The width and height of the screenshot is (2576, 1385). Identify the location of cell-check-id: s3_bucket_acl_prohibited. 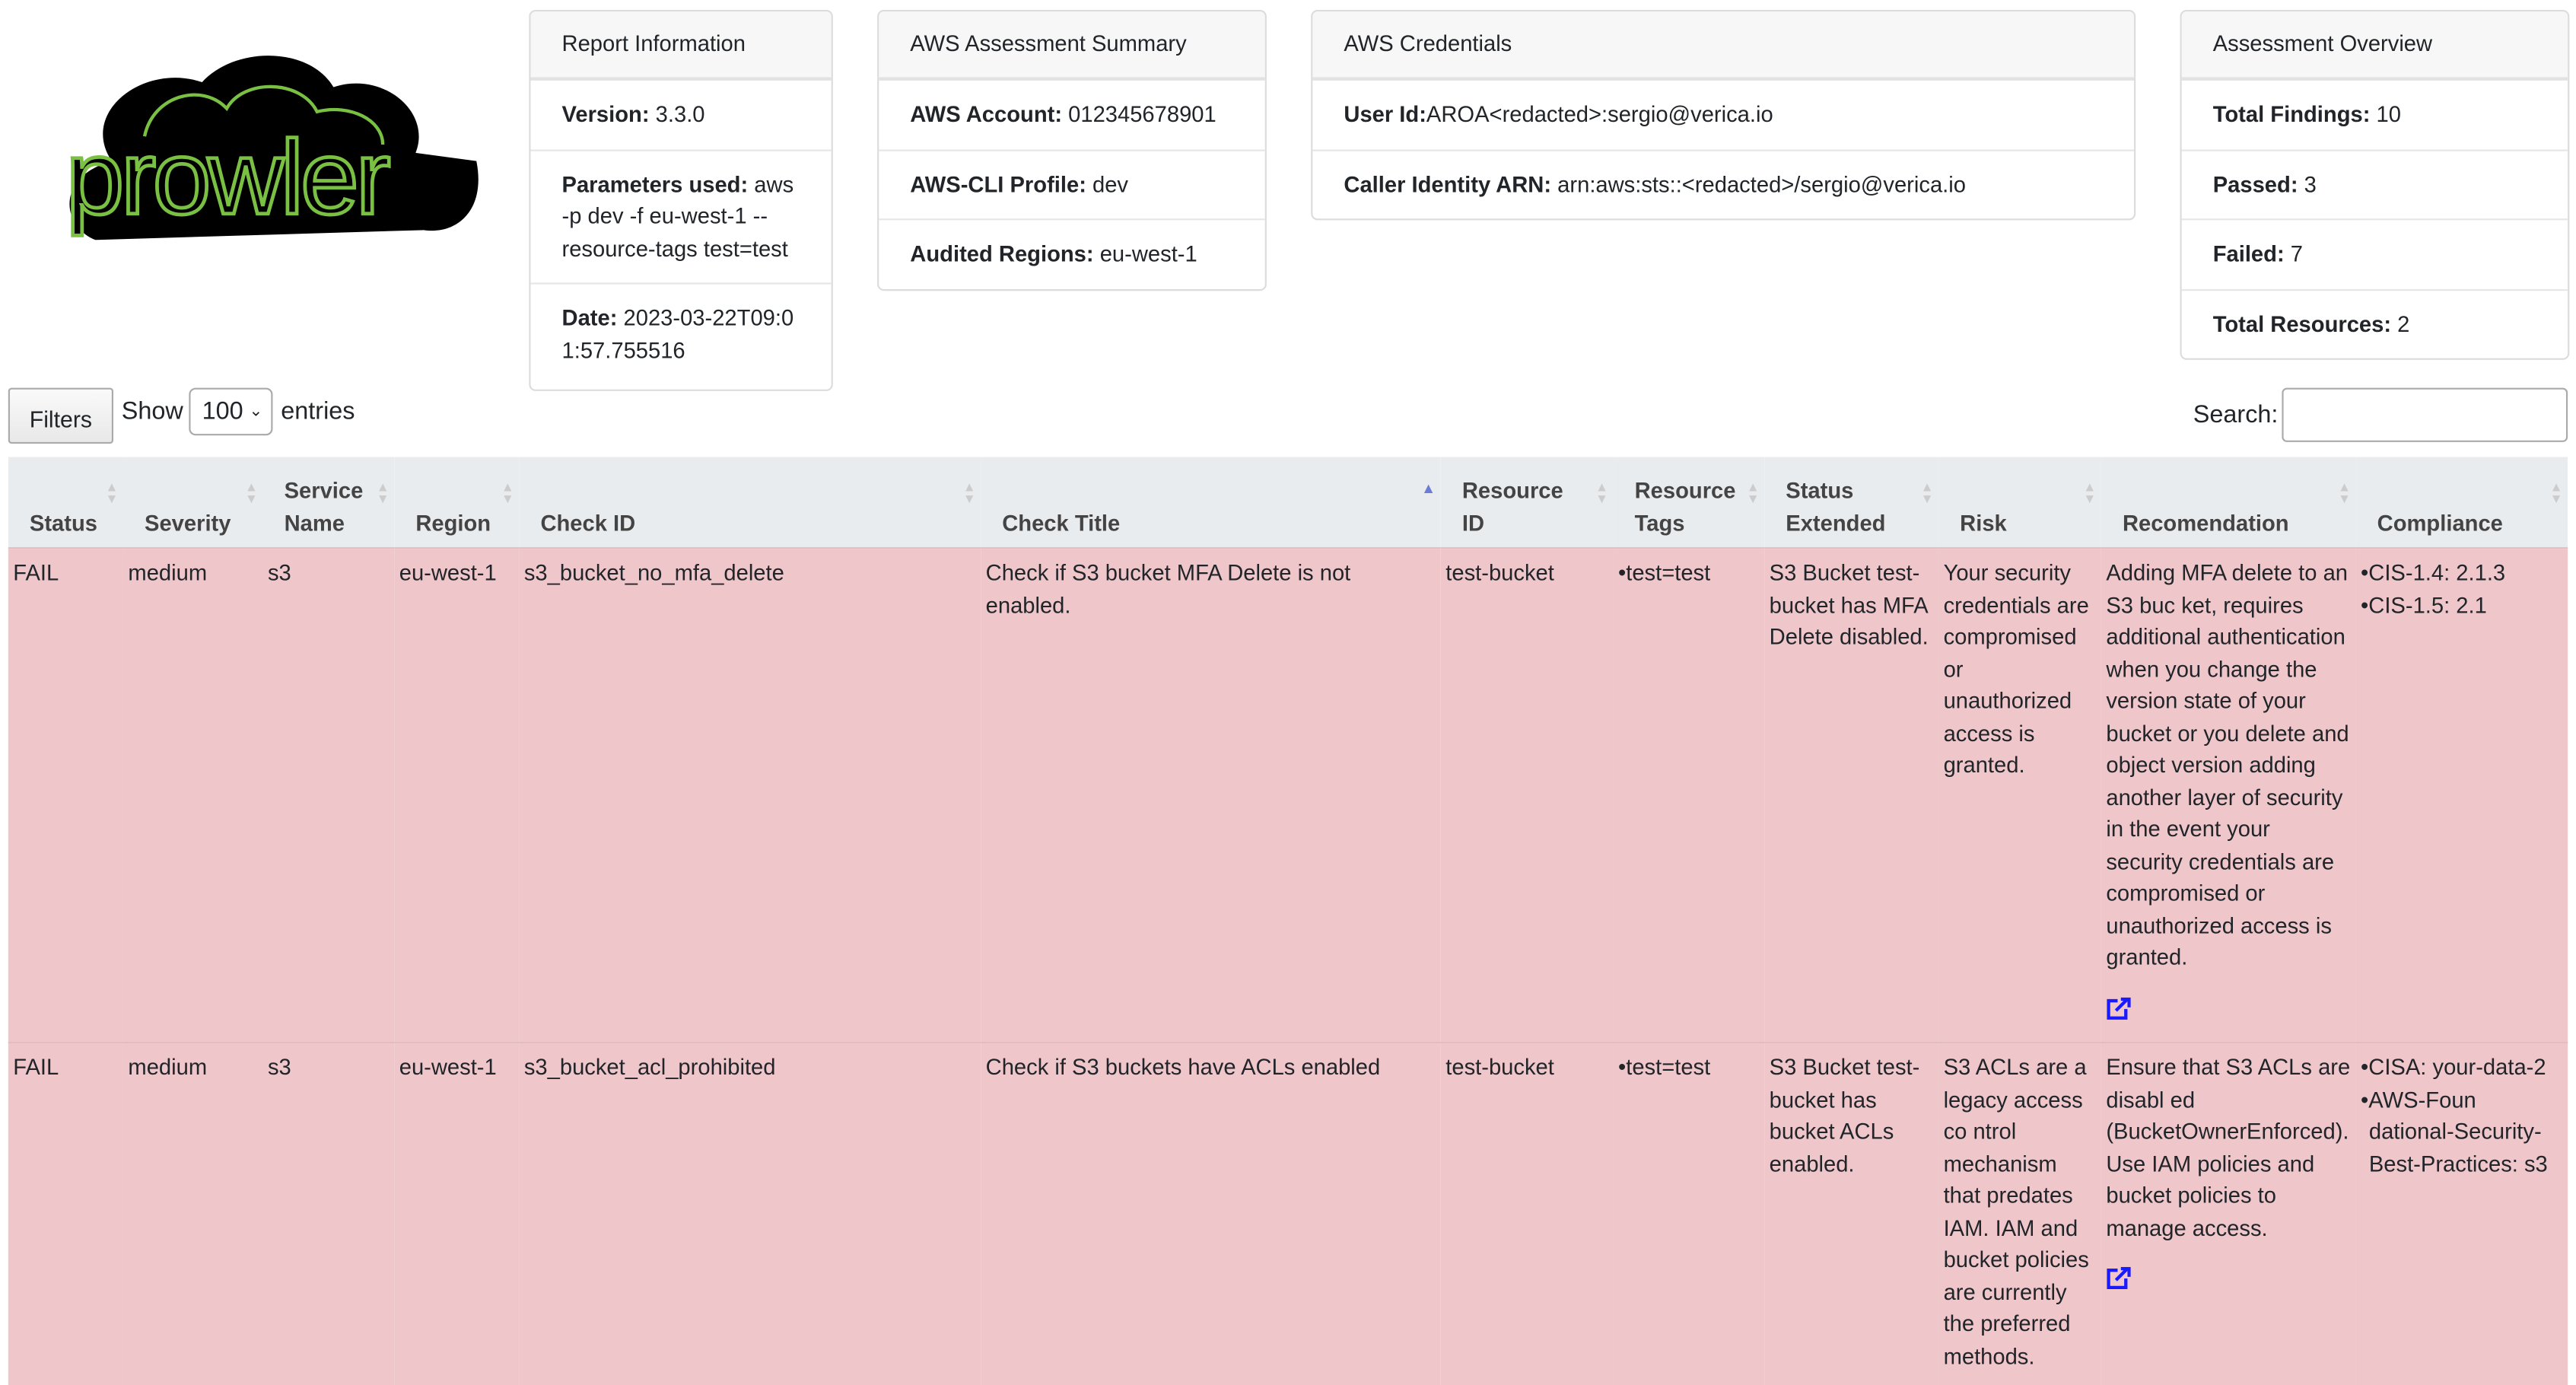
(750, 1213).